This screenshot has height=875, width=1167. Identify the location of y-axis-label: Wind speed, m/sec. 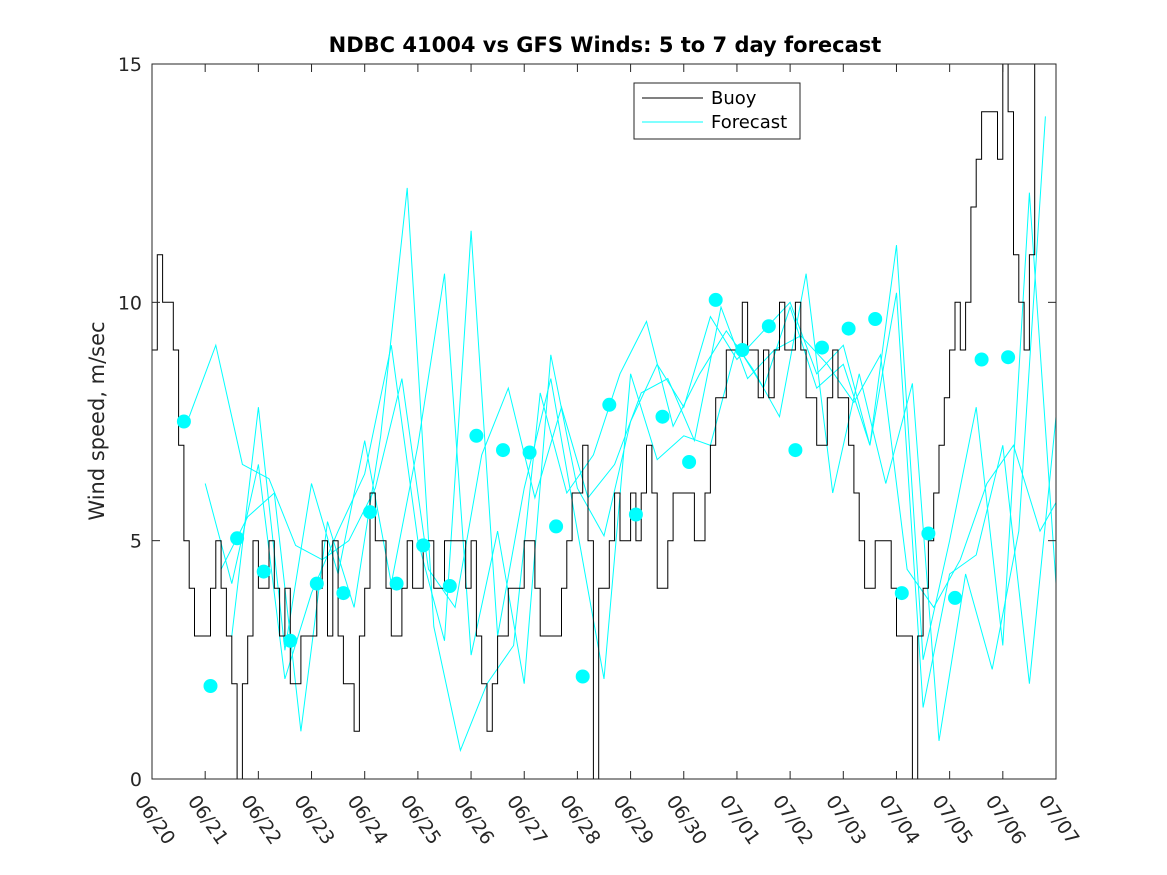
(97, 420).